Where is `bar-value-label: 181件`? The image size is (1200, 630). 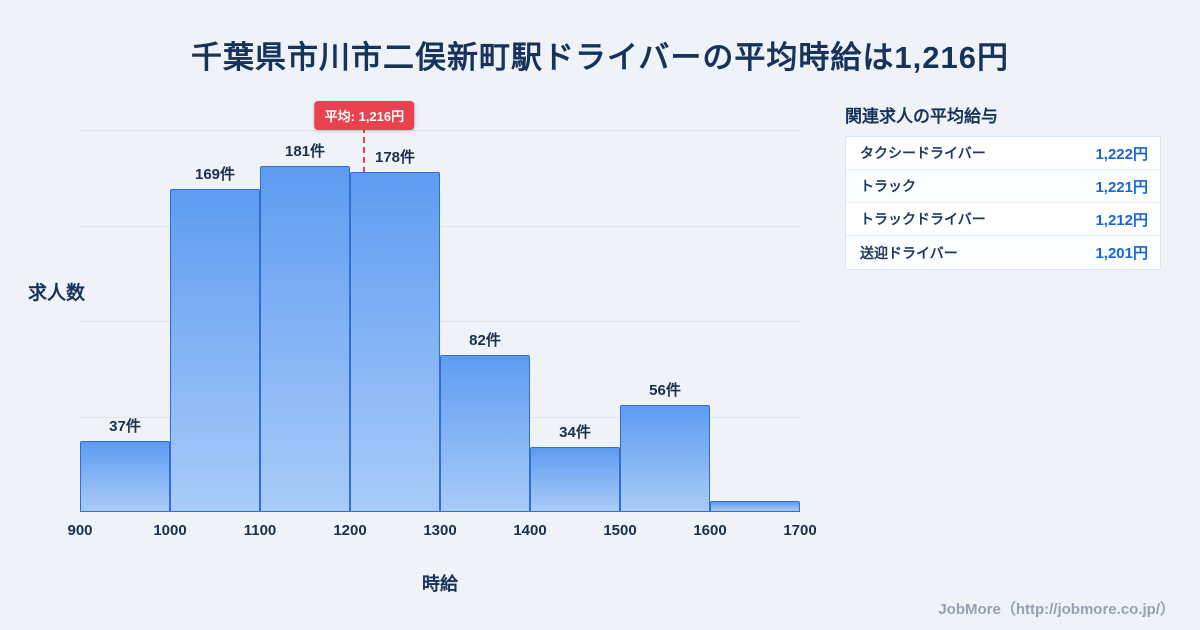
bar-value-label: 181件 is located at coordinates (305, 152).